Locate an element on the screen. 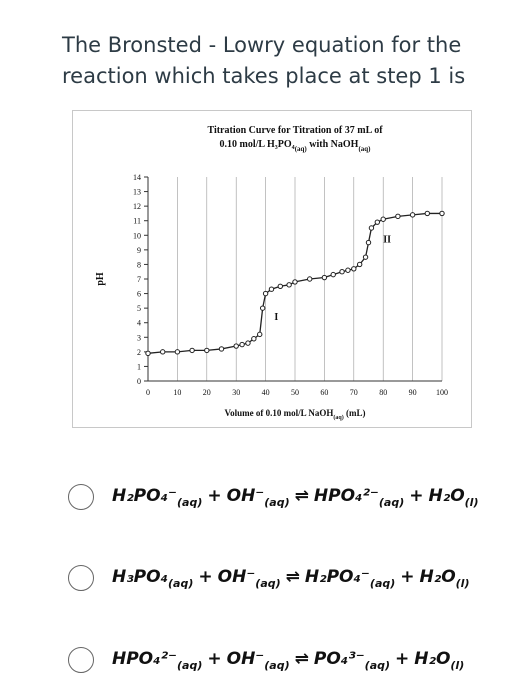  y-tick-label: 13 is located at coordinates (137, 192).